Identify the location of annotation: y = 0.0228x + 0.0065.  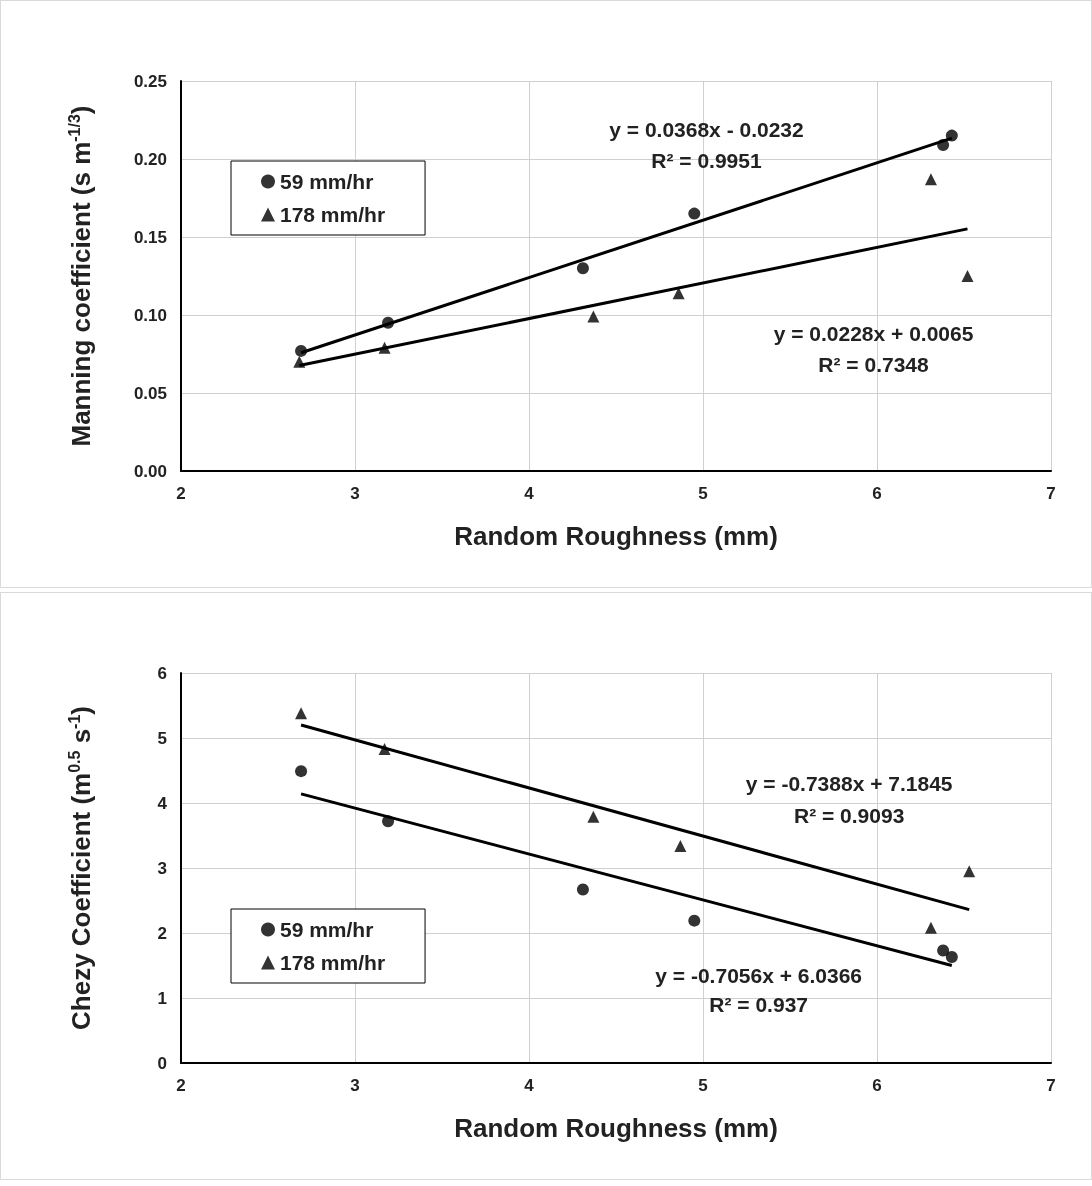
(873, 334).